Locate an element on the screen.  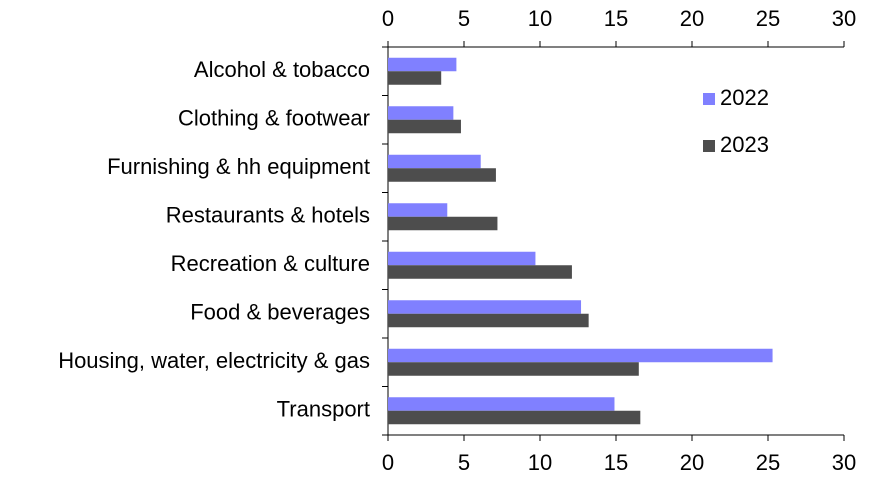
x-tick-label-top: 25 is located at coordinates (768, 18).